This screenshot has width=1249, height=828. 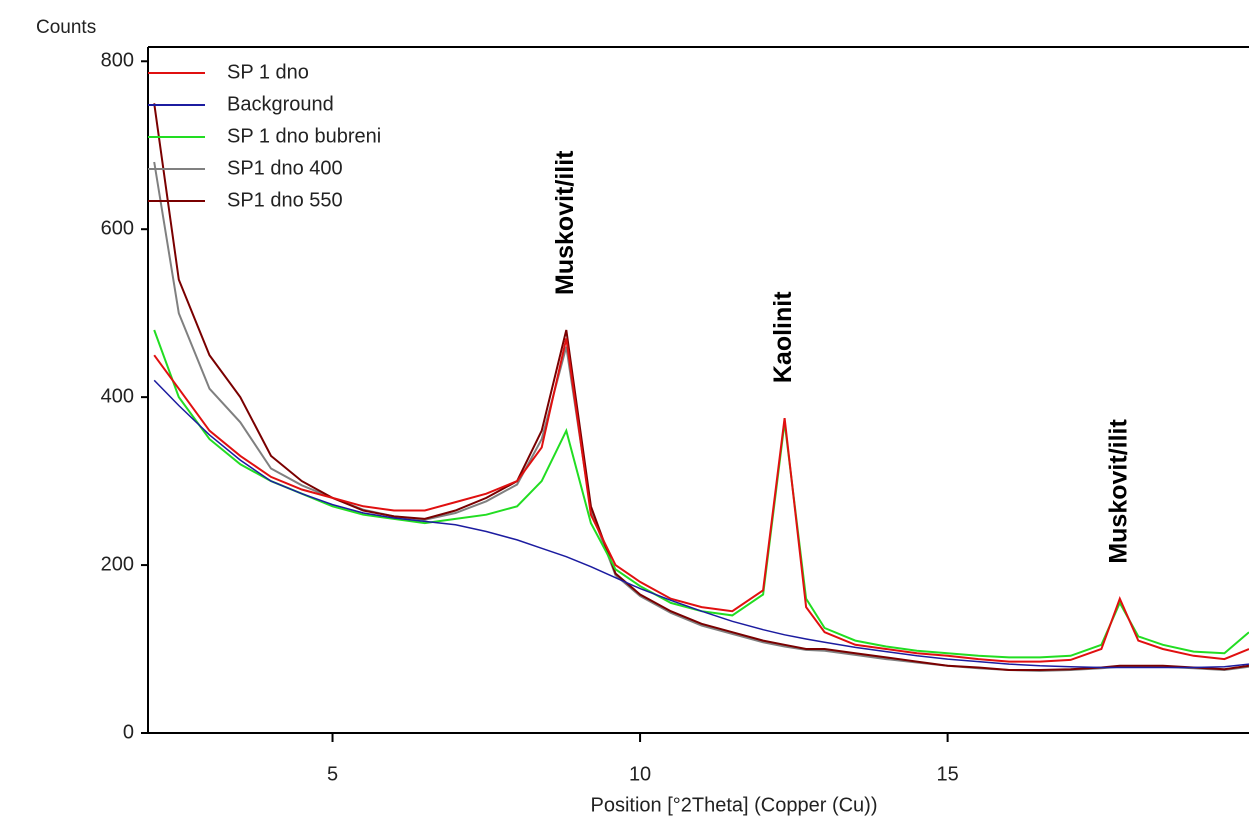 What do you see at coordinates (128, 732) in the screenshot?
I see `y-tick-label: 0` at bounding box center [128, 732].